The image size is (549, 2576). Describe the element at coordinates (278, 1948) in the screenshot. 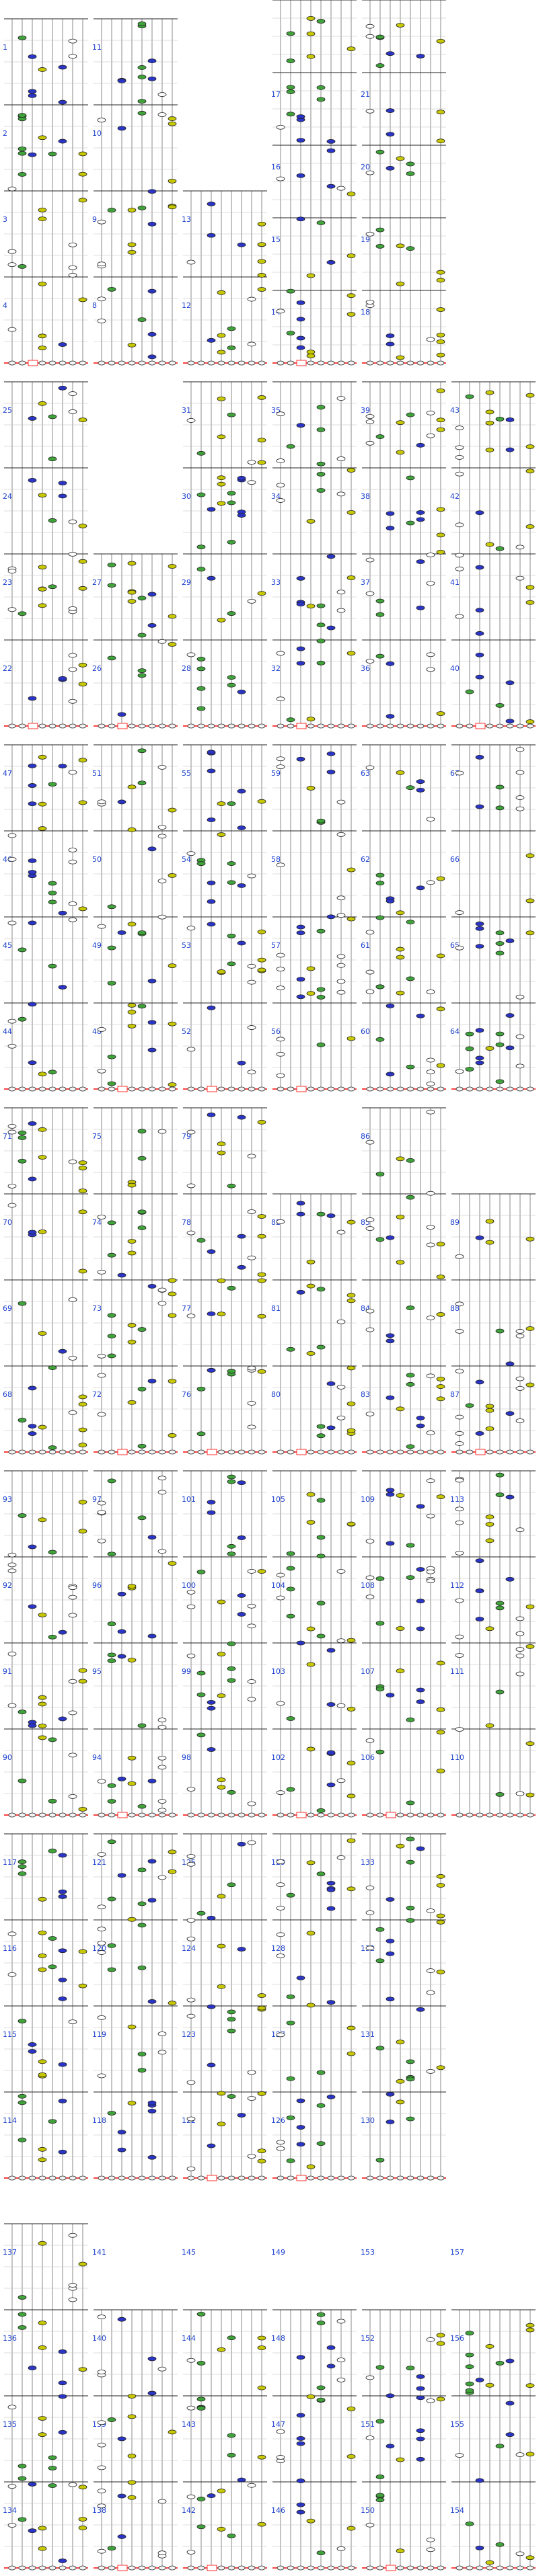

I see `measure-label: 128` at that location.